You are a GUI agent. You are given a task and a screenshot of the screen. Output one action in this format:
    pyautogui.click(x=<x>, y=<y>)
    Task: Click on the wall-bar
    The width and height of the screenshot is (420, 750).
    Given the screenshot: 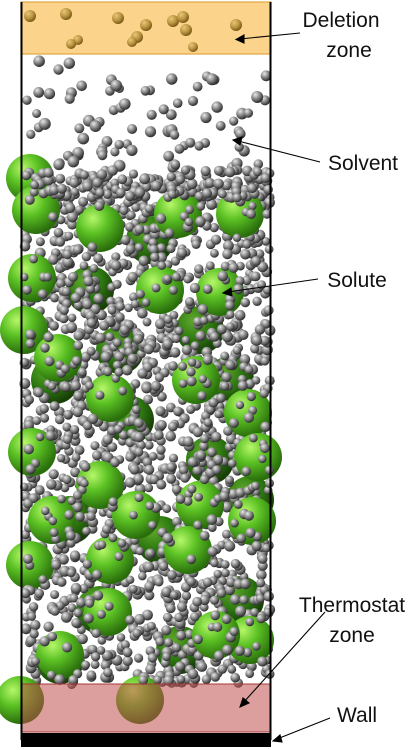 What is the action you would take?
    pyautogui.click(x=146, y=740)
    